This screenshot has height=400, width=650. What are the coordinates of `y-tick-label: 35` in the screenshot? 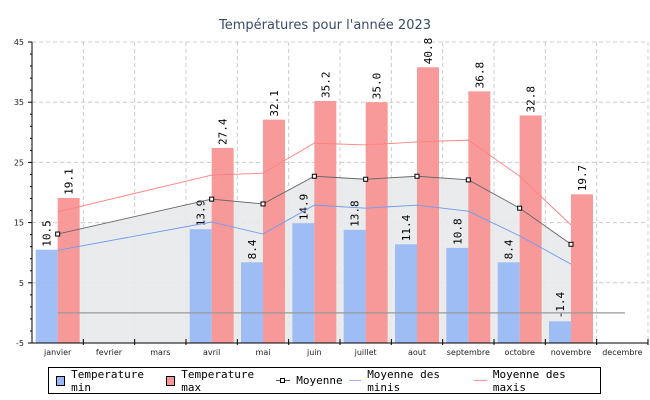 It's located at (19, 102).